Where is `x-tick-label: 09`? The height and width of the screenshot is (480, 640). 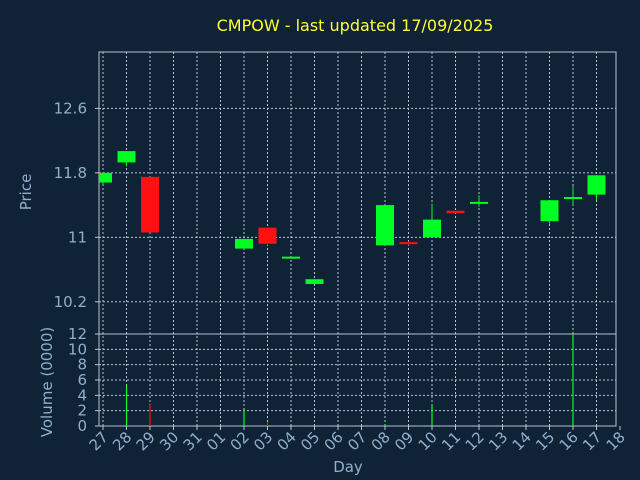
x-tick-label: 09 is located at coordinates (404, 441).